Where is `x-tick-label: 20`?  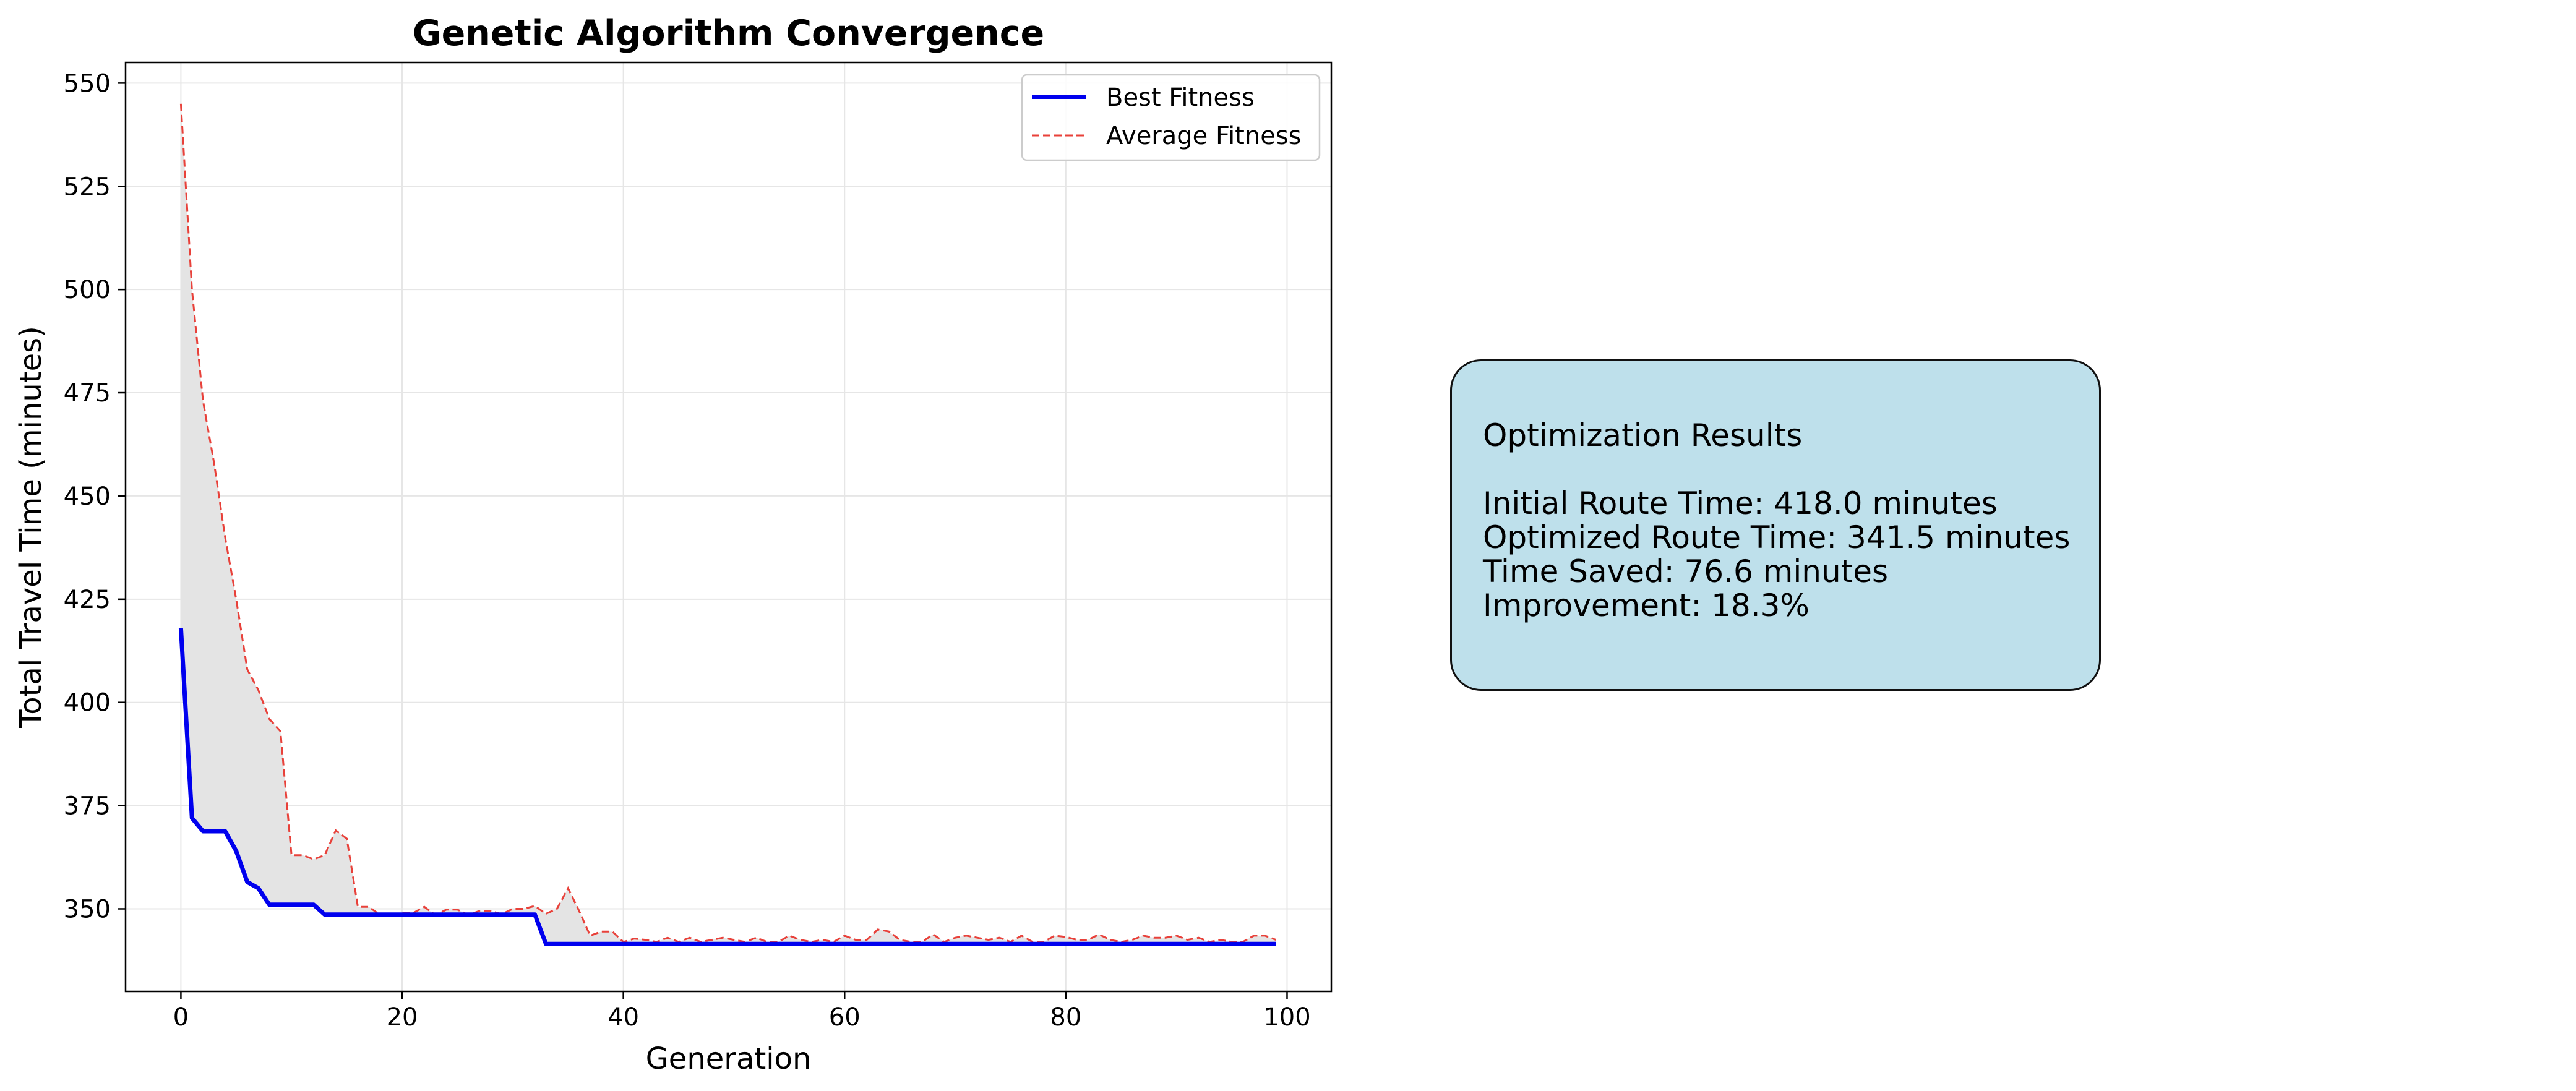 x-tick-label: 20 is located at coordinates (403, 1017).